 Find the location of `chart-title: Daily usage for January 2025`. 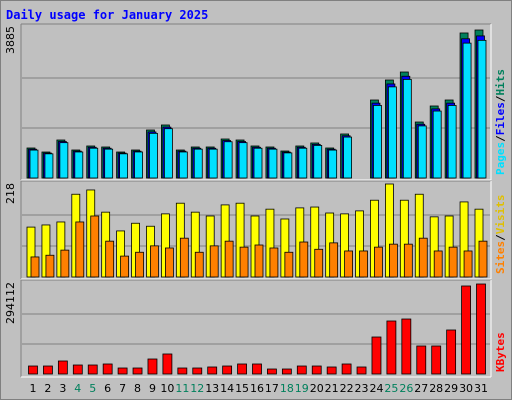

chart-title: Daily usage for January 2025 is located at coordinates (107, 15).